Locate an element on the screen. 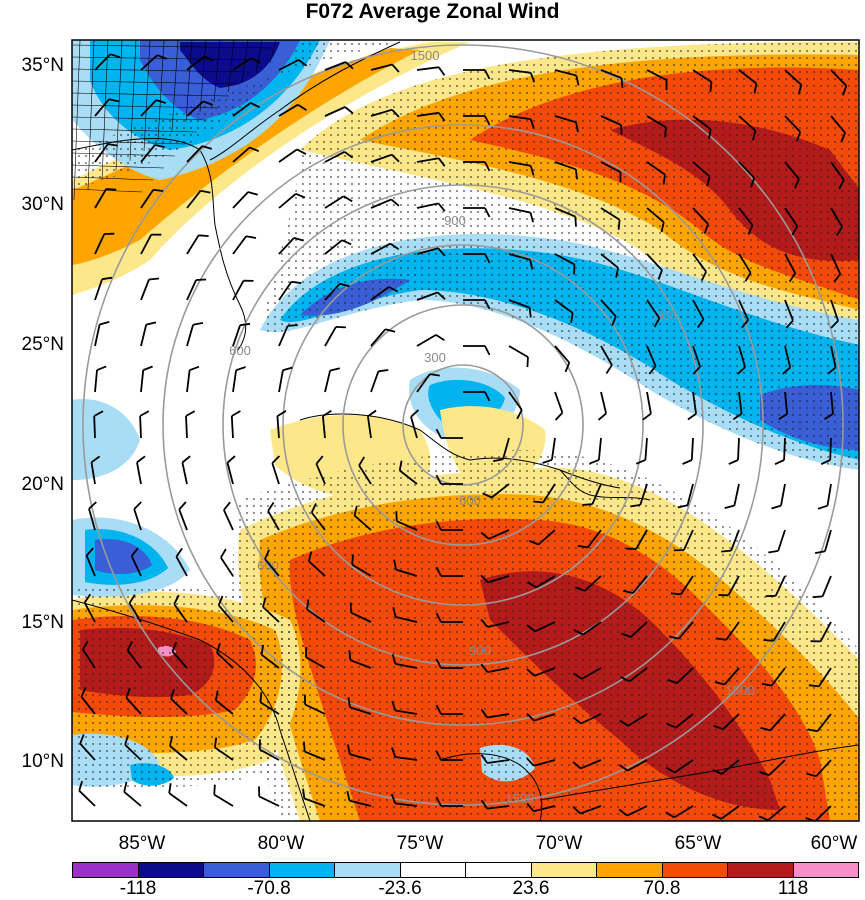  coastline is located at coordinates (699, 772).